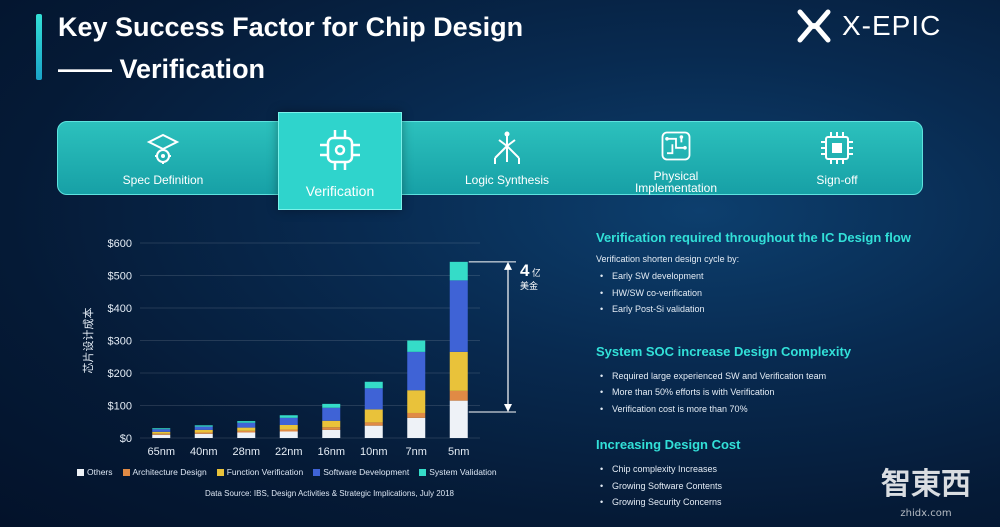  What do you see at coordinates (507, 180) in the screenshot?
I see `step-label: Logic Synthesis` at bounding box center [507, 180].